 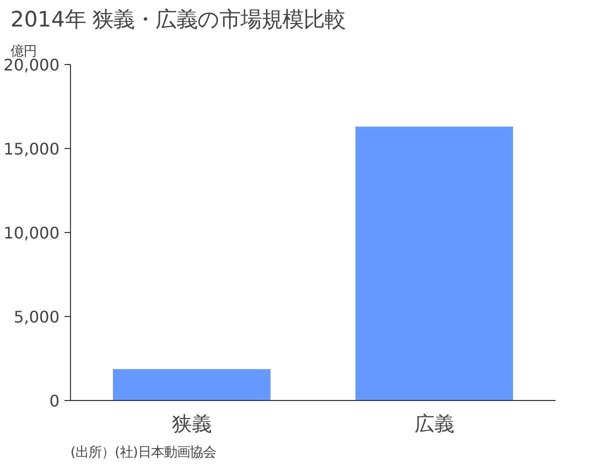 What do you see at coordinates (23, 52) in the screenshot?
I see `y-axis-title: 億円` at bounding box center [23, 52].